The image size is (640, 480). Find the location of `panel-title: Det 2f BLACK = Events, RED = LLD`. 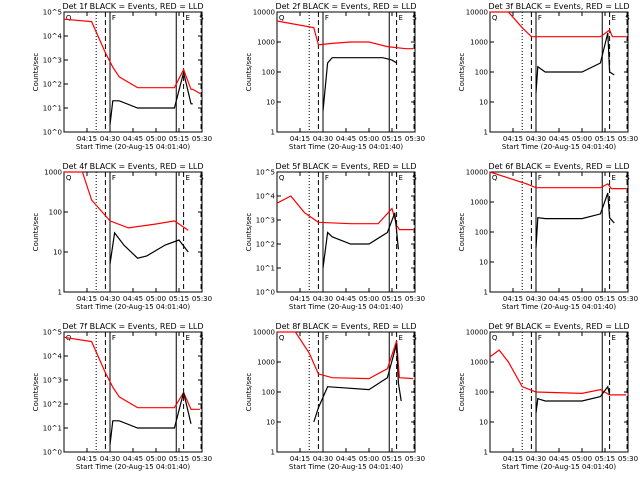

panel-title: Det 2f BLACK = Events, RED = LLD is located at coordinates (345, 6).